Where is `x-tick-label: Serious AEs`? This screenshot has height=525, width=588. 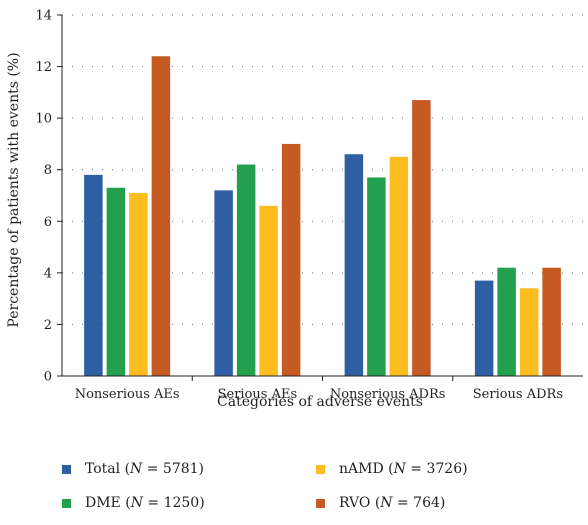
x-tick-label: Serious AEs is located at coordinates (258, 394).